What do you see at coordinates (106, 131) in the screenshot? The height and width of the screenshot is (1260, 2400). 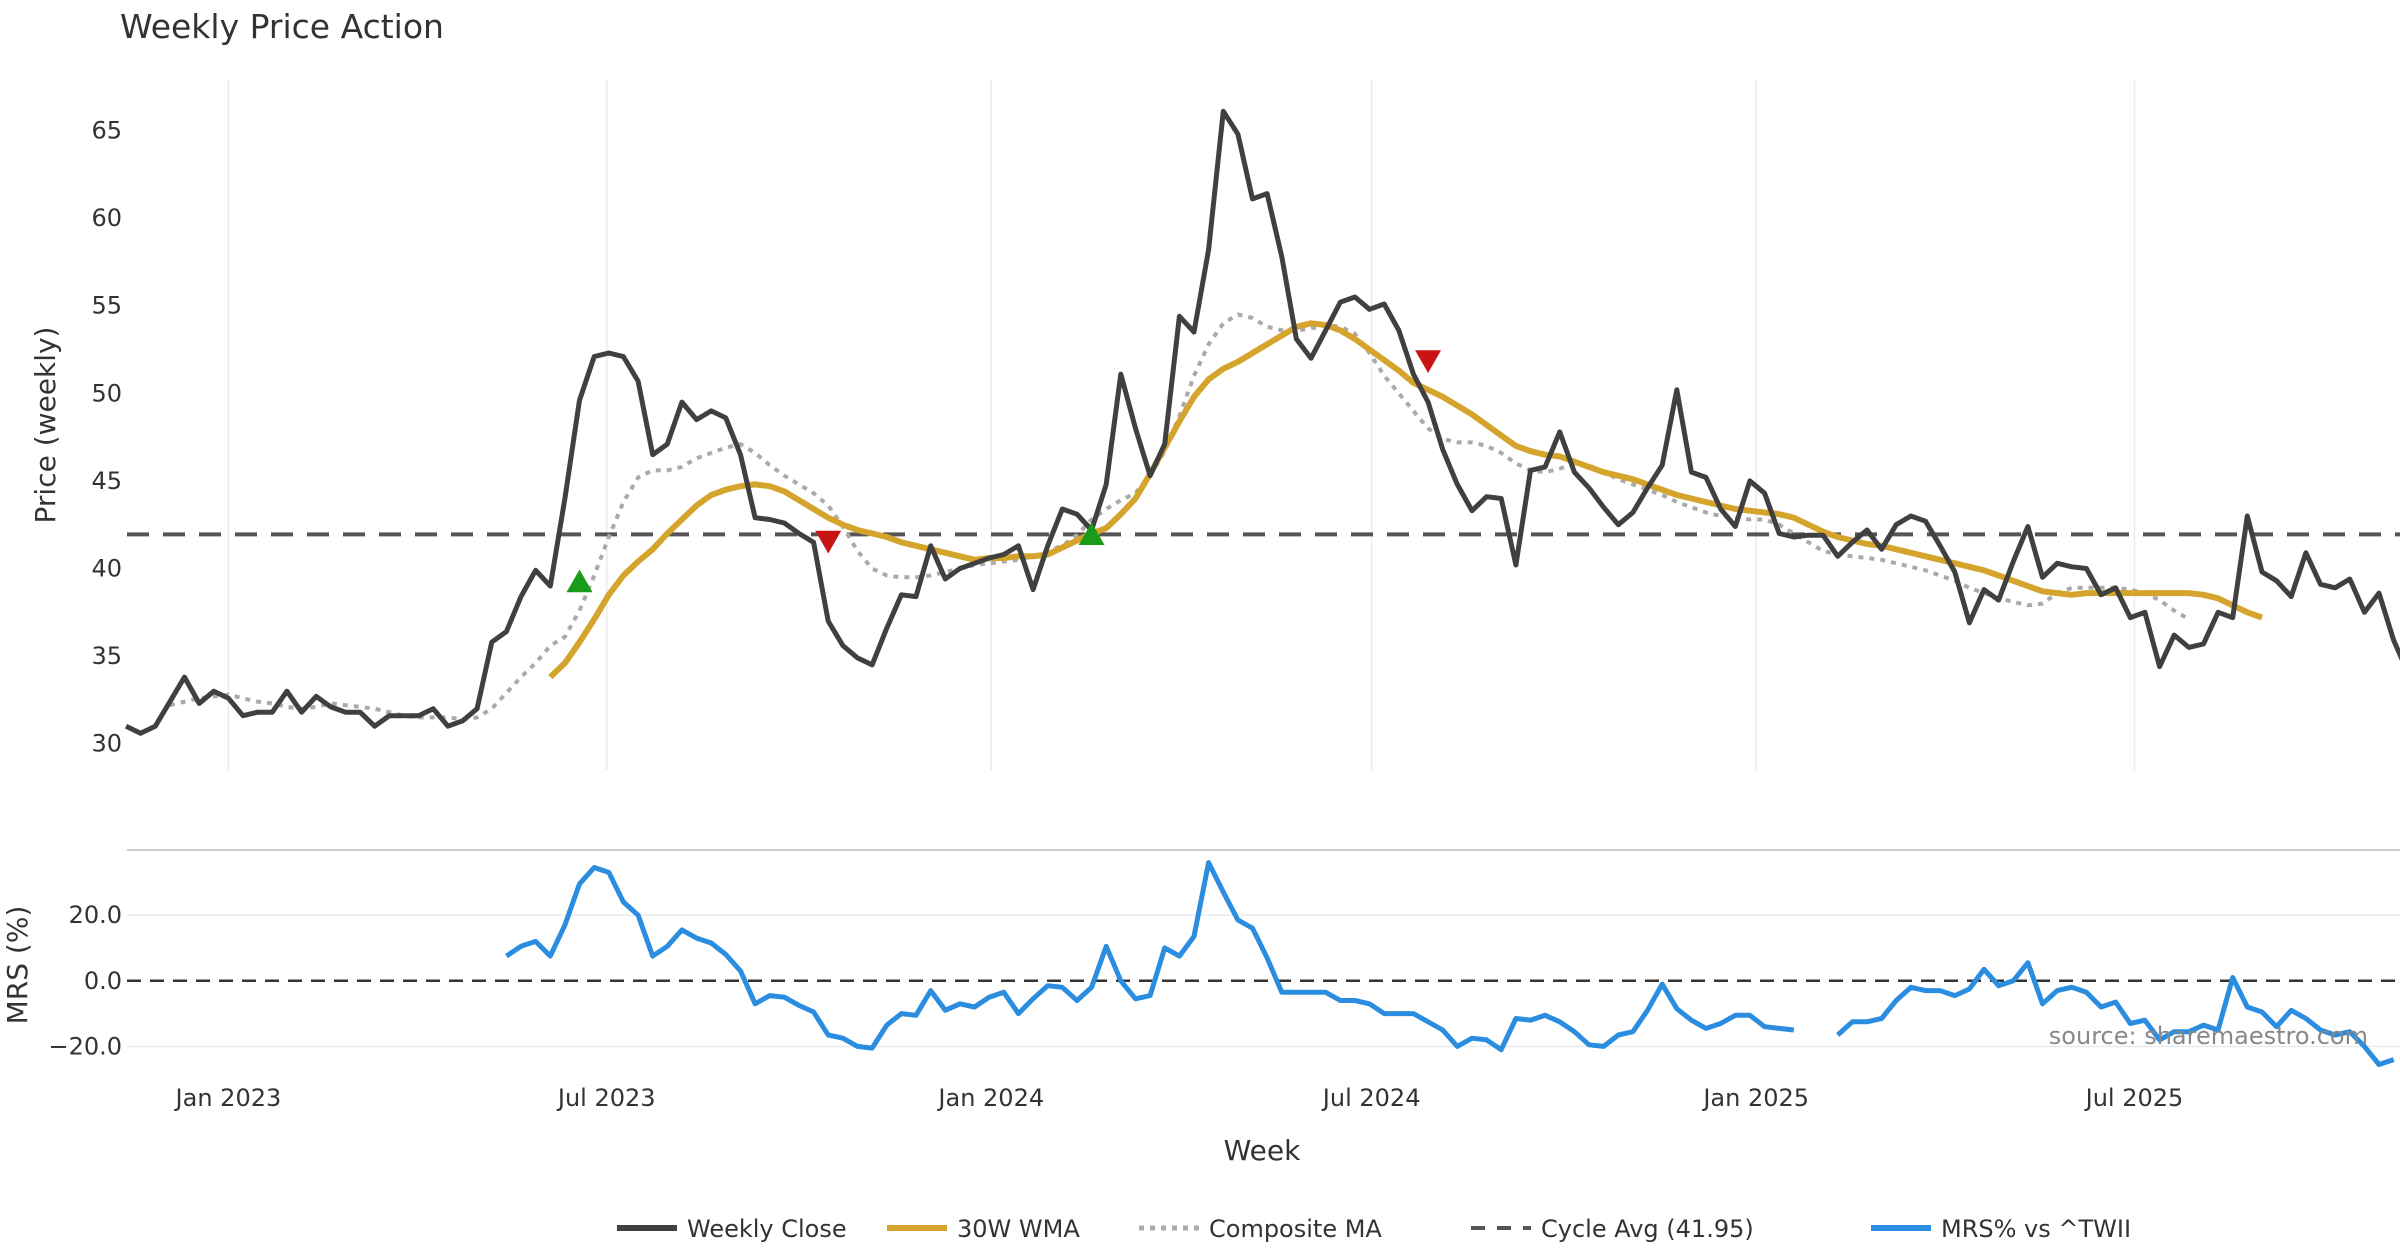 I see `price-y-tick: 65` at bounding box center [106, 131].